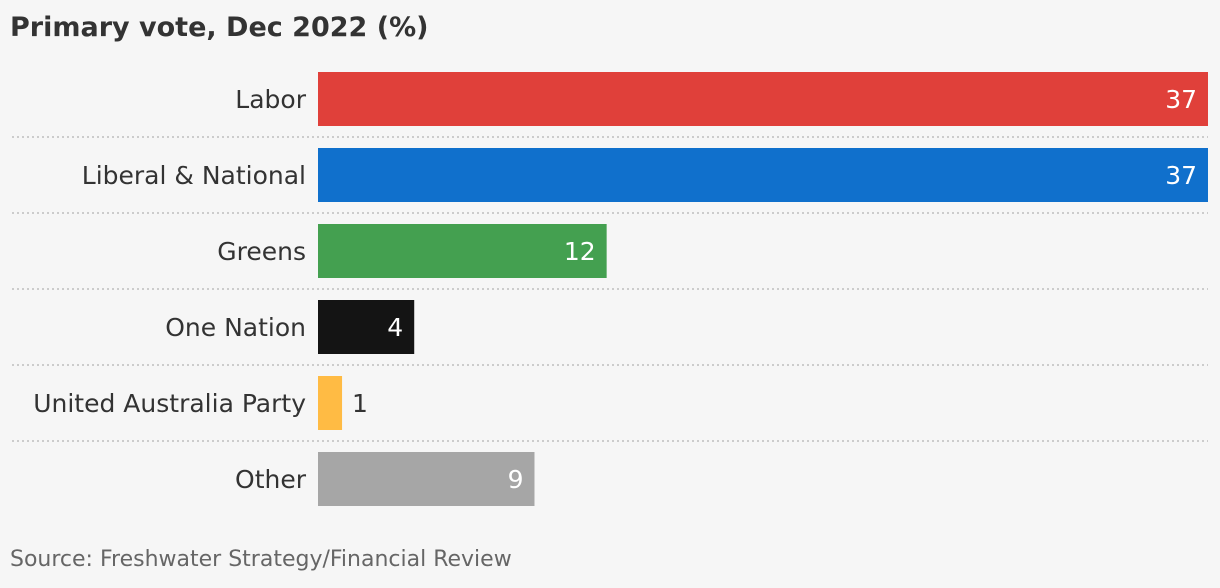 Image resolution: width=1220 pixels, height=588 pixels. What do you see at coordinates (516, 479) in the screenshot?
I see `value-label-other: 9` at bounding box center [516, 479].